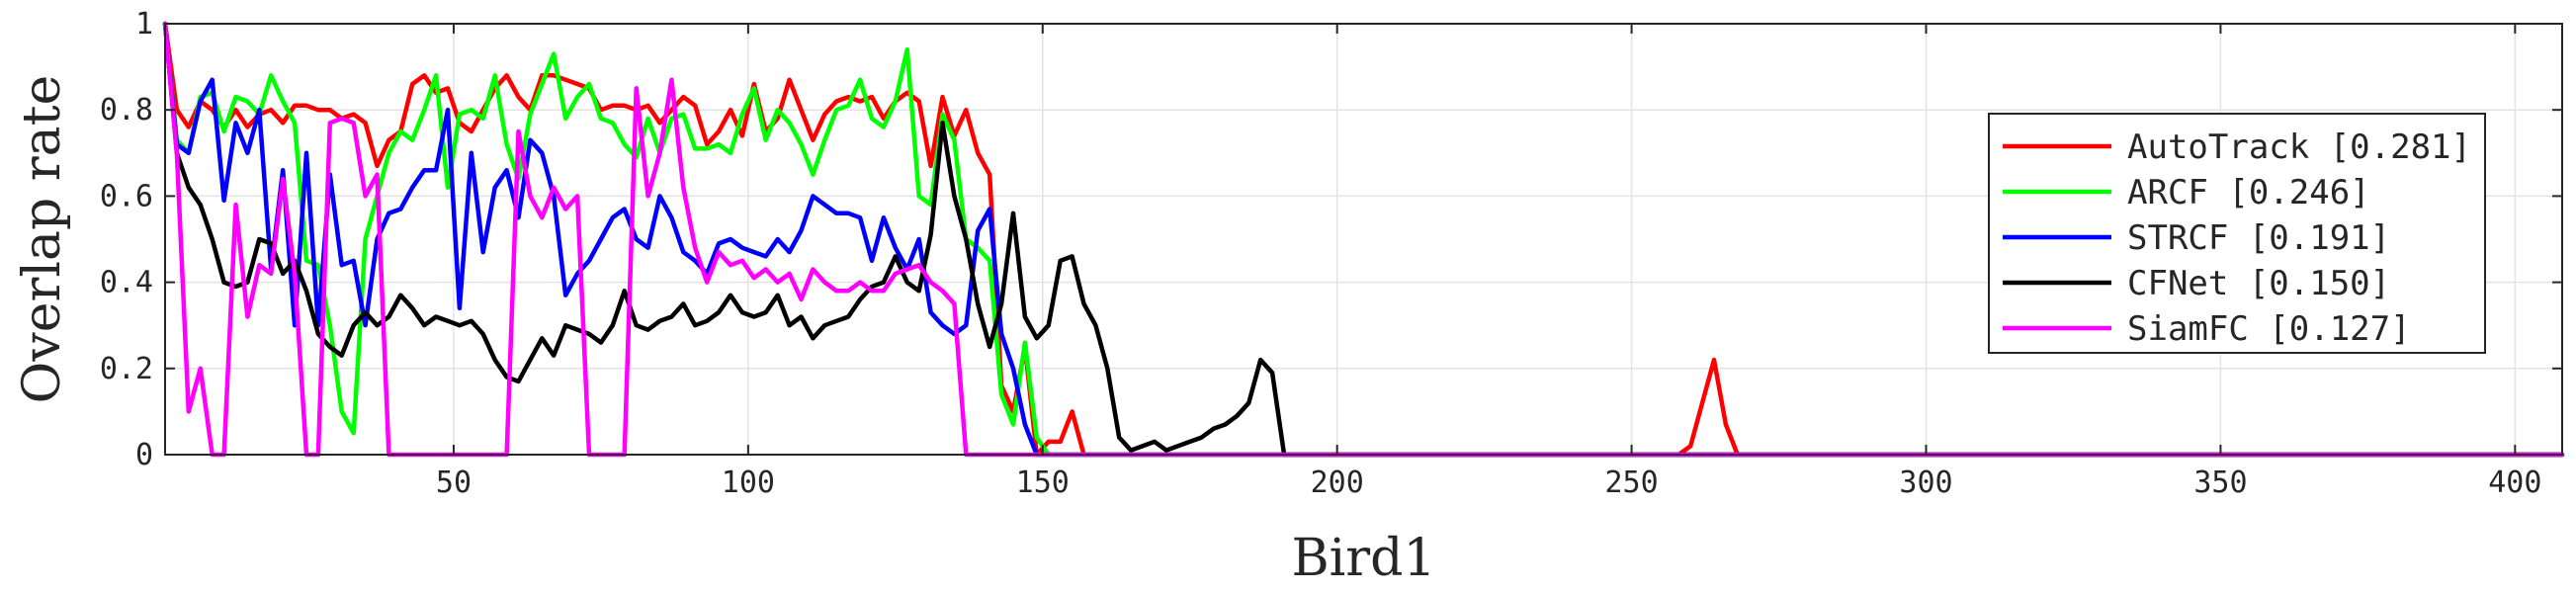 The height and width of the screenshot is (593, 2576). What do you see at coordinates (748, 483) in the screenshot?
I see `x-tick-label: 100` at bounding box center [748, 483].